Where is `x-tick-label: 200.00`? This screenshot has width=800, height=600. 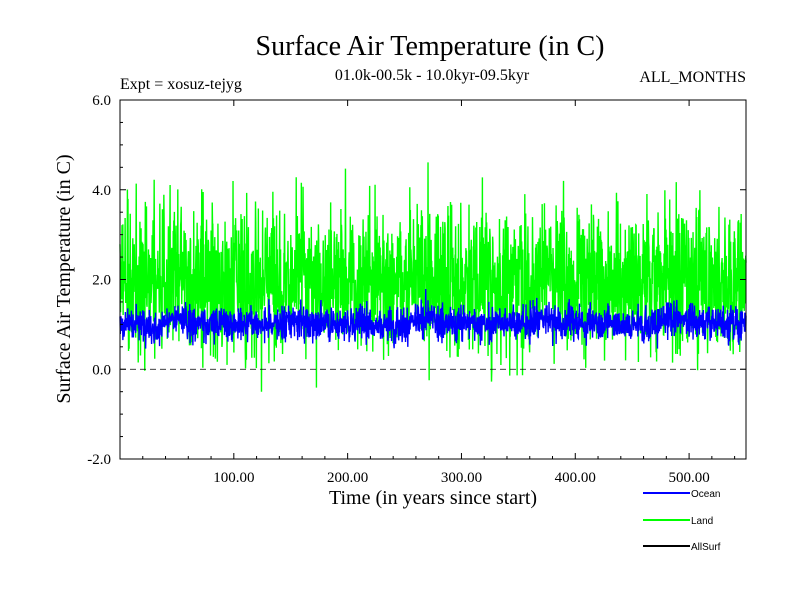 x-tick-label: 200.00 is located at coordinates (347, 478).